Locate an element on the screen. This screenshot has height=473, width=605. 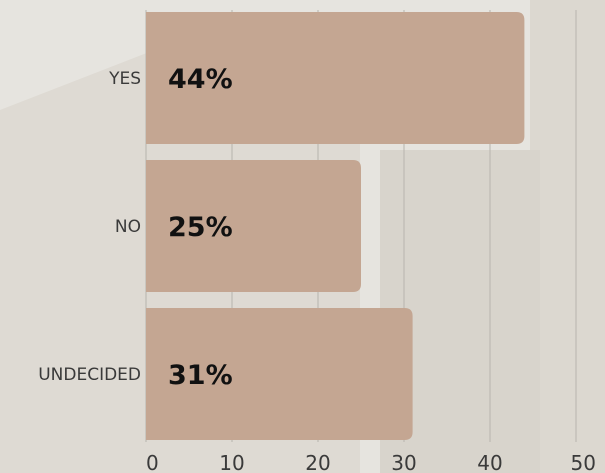
data-label-yes: 44% is located at coordinates (200, 79).